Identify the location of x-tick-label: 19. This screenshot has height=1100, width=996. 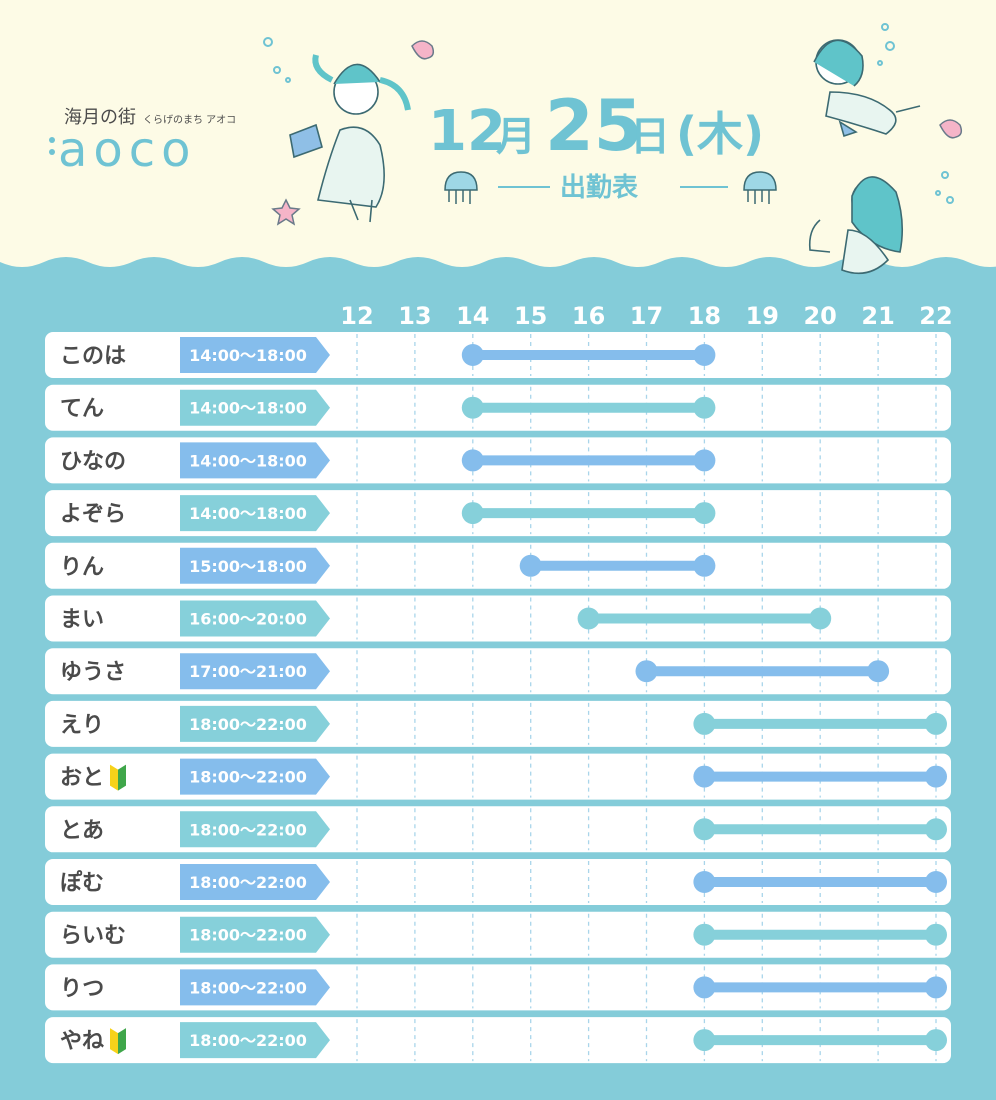
(762, 316).